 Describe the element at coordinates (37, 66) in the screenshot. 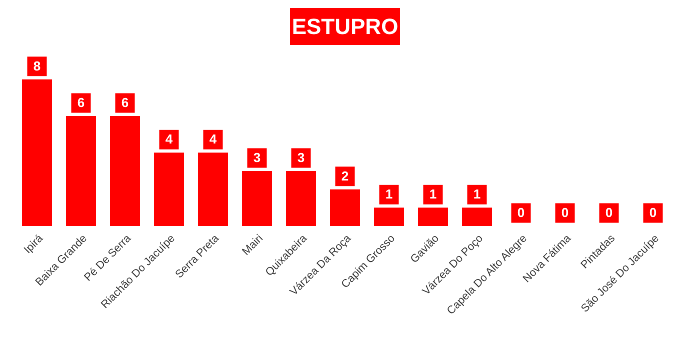

I see `data-label: 8` at that location.